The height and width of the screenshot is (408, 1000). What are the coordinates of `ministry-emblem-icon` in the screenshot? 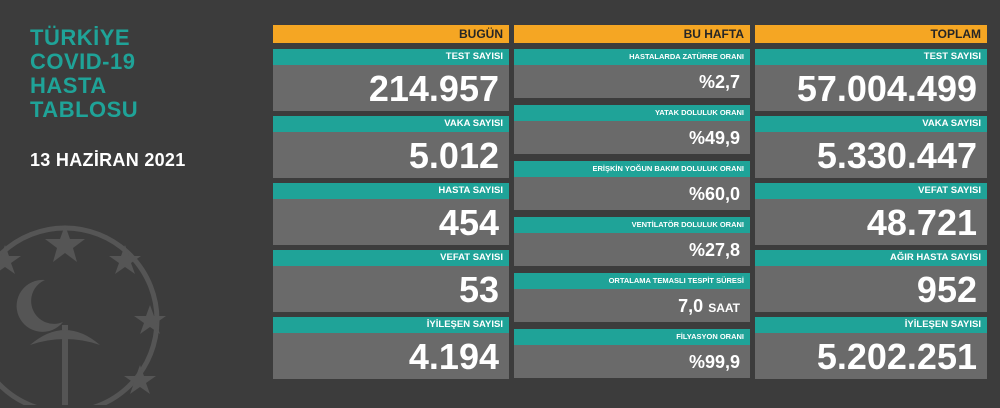 It's located at (83, 315).